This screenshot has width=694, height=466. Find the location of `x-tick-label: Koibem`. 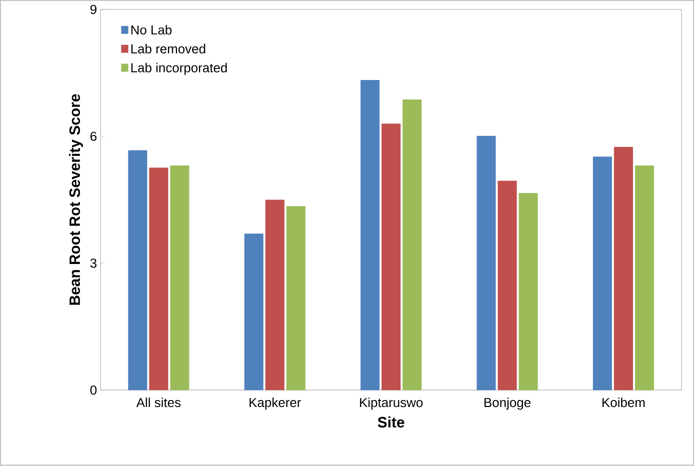

x-tick-label: Koibem is located at coordinates (623, 403).